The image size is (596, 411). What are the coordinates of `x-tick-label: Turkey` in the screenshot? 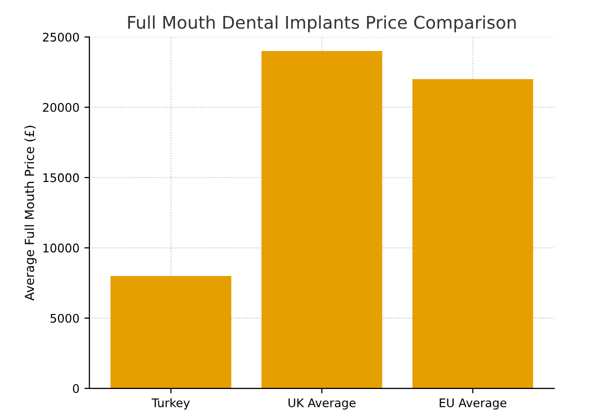 It's located at (171, 404).